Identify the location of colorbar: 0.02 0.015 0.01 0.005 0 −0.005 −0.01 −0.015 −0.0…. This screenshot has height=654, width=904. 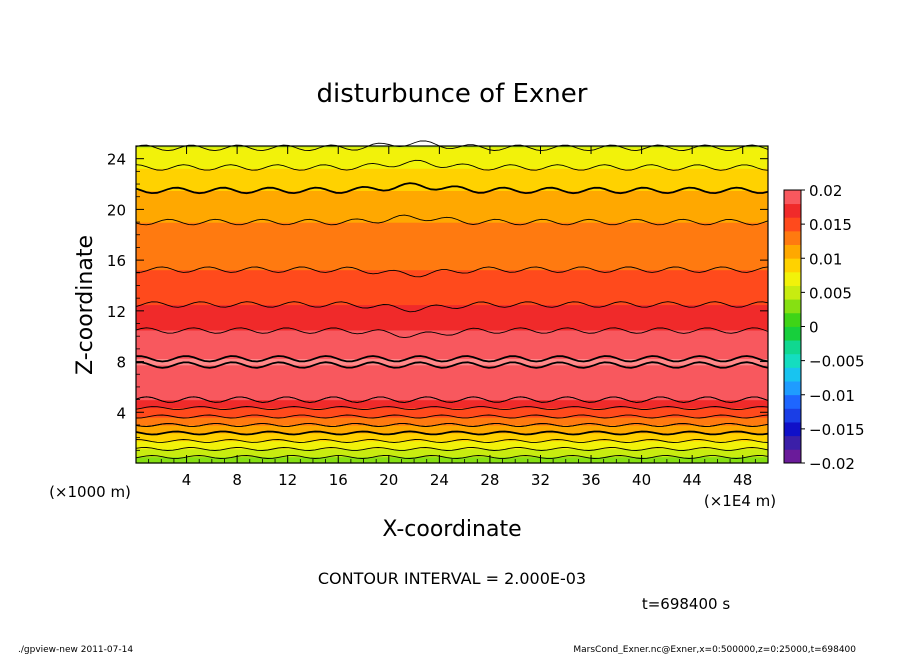
(824, 327).